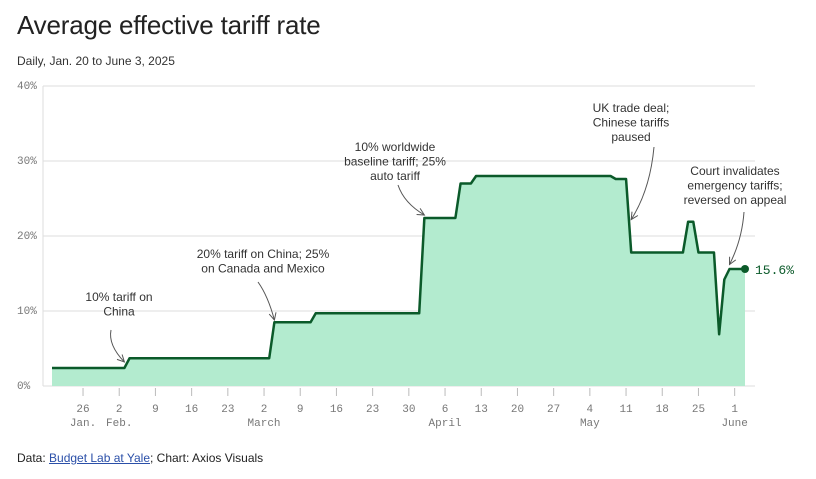 The height and width of the screenshot is (479, 816). Describe the element at coordinates (264, 424) in the screenshot. I see `x-month-label: March` at that location.